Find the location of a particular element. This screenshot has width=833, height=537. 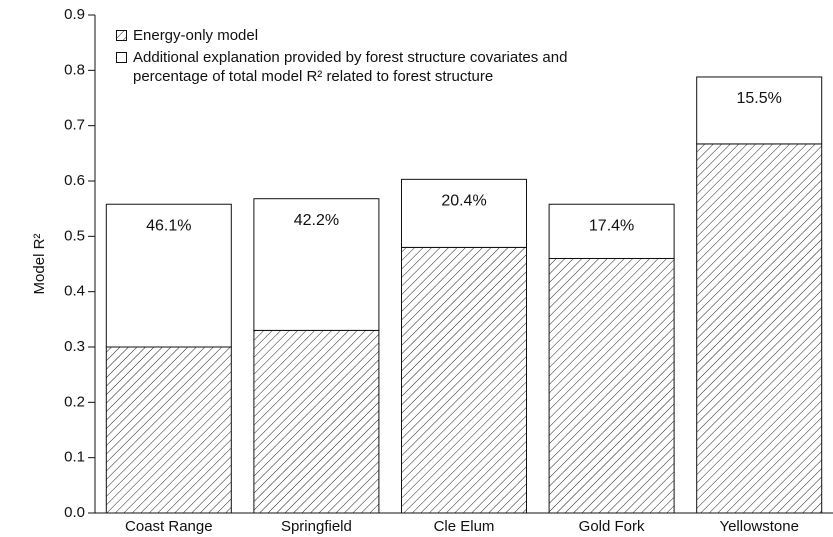

bar-annotation: 20.4% is located at coordinates (463, 201).